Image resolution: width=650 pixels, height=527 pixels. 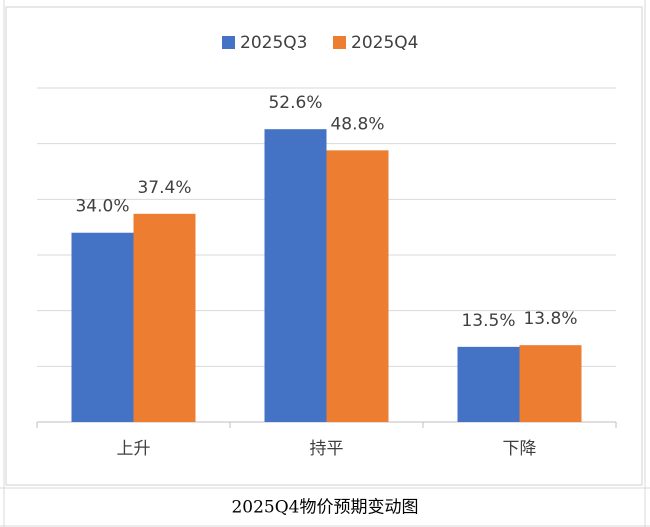 I want to click on value-label: 52.6%, so click(x=295, y=103).